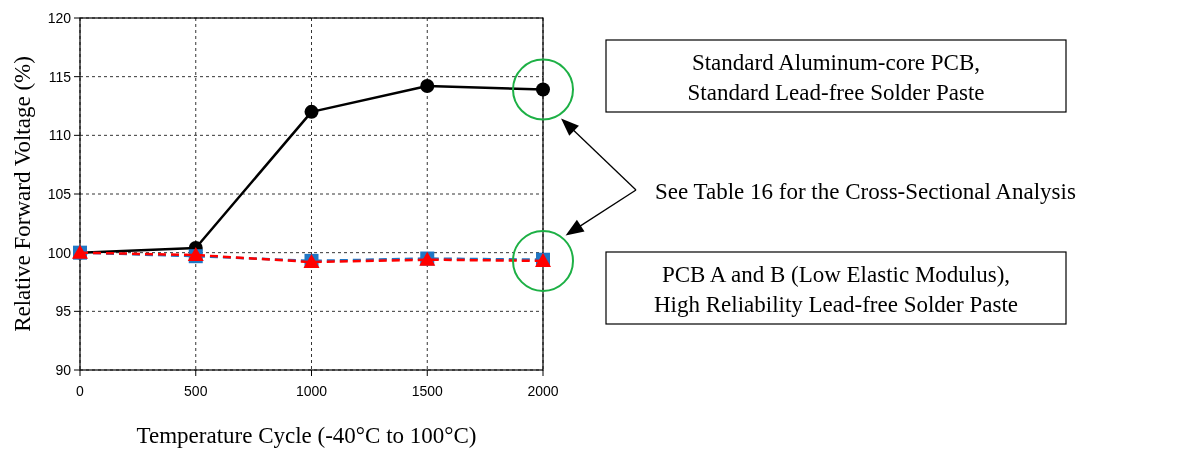 Image resolution: width=1184 pixels, height=451 pixels. I want to click on x-tick-label: 0, so click(80, 391).